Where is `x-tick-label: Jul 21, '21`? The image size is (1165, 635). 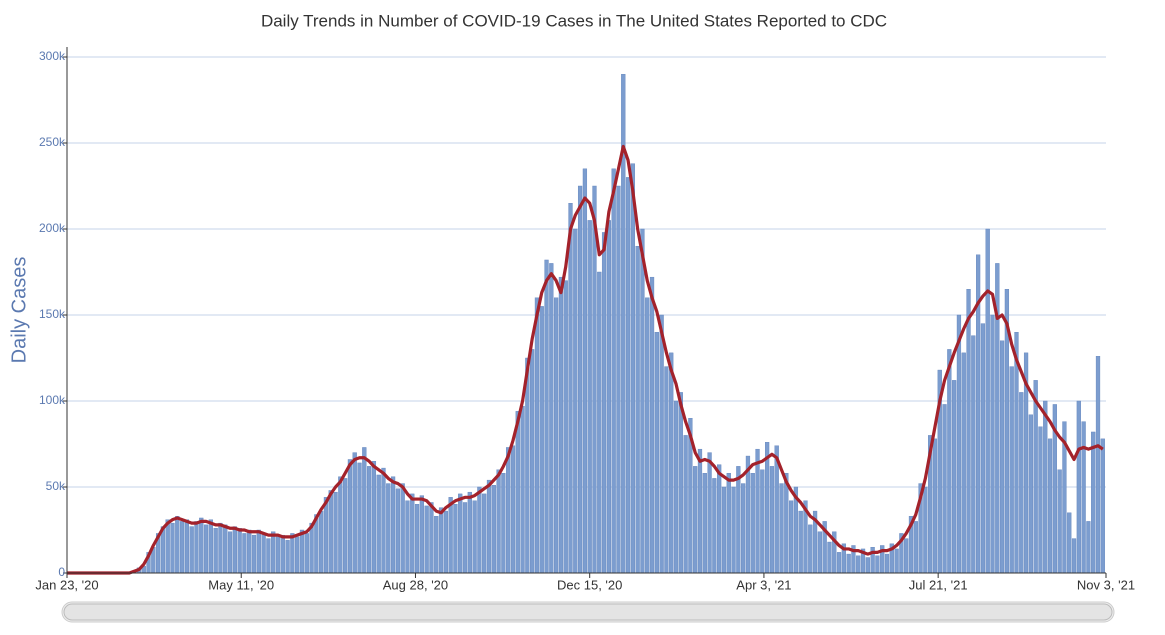 x-tick-label: Jul 21, '21 is located at coordinates (938, 584).